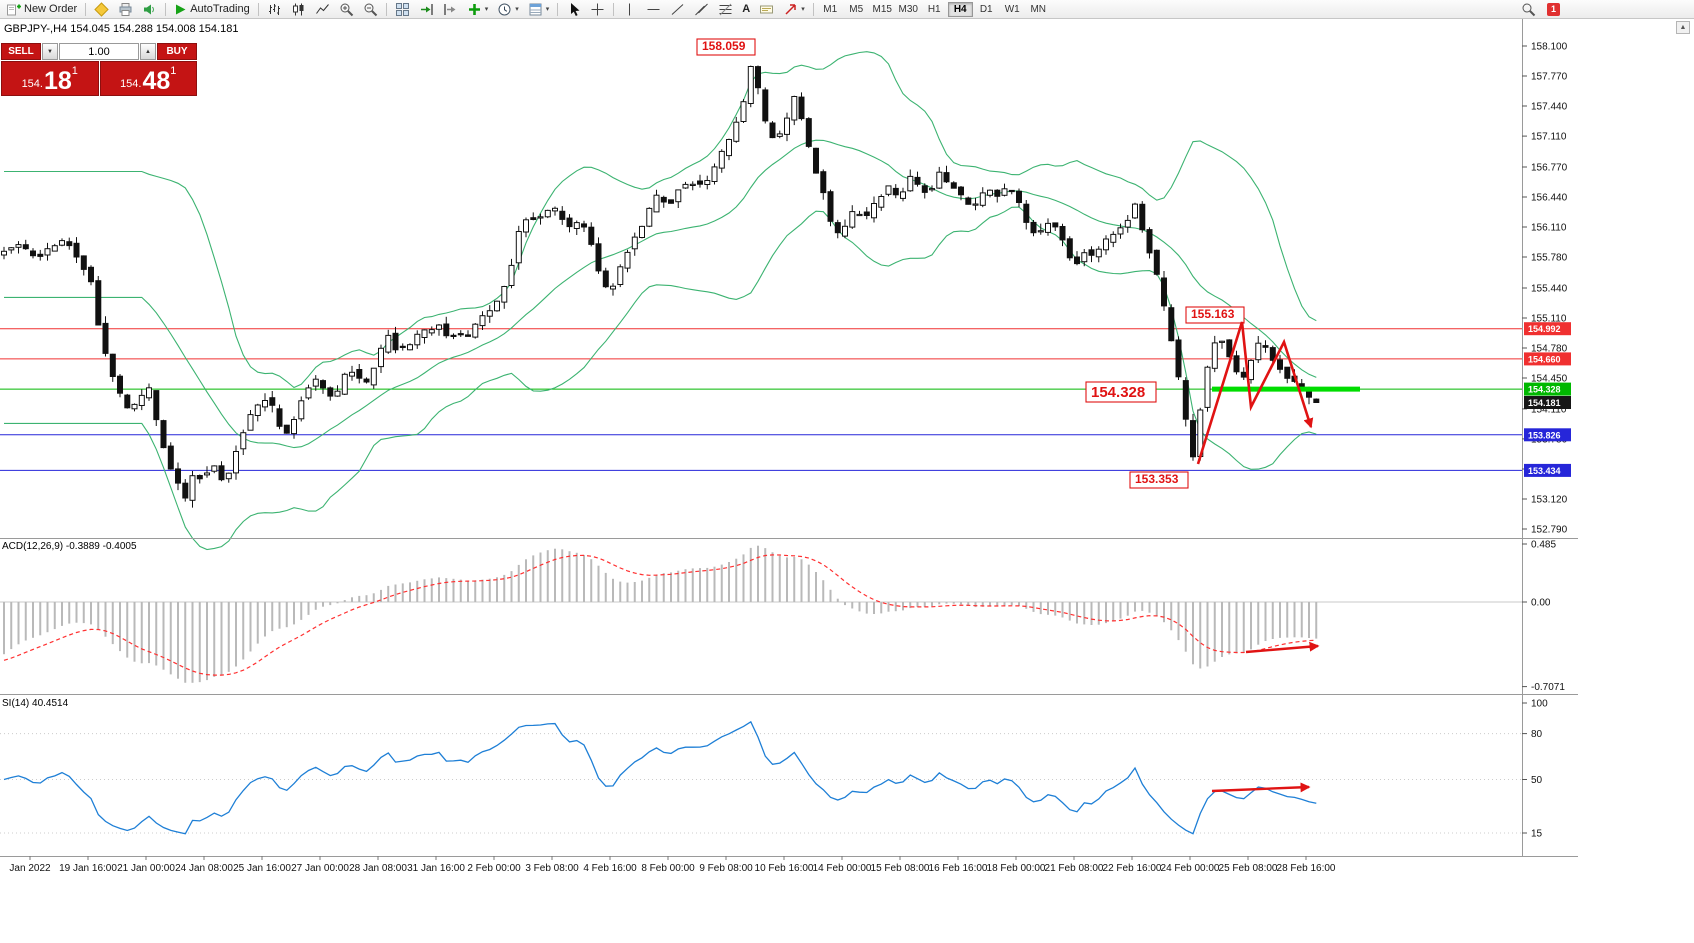 This screenshot has height=943, width=1694. Describe the element at coordinates (1248, 868) in the screenshot. I see `svg-text: 25 Feb 08:00` at that location.